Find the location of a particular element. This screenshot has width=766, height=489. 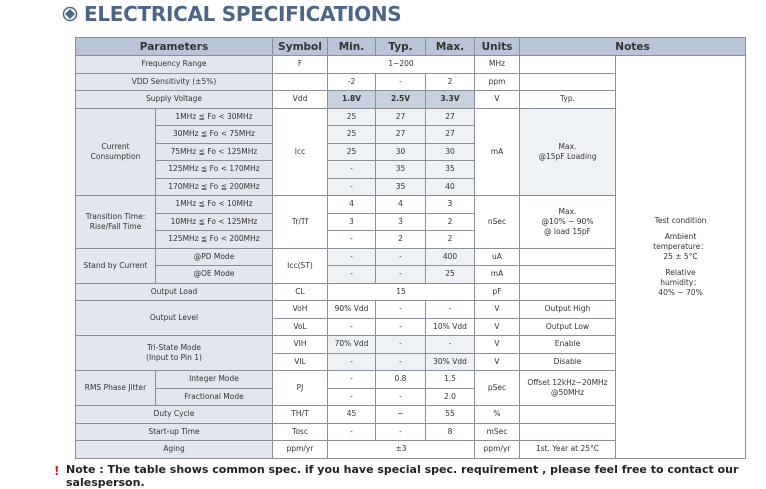

parameter-cell: Fractional Mode is located at coordinates (214, 396).